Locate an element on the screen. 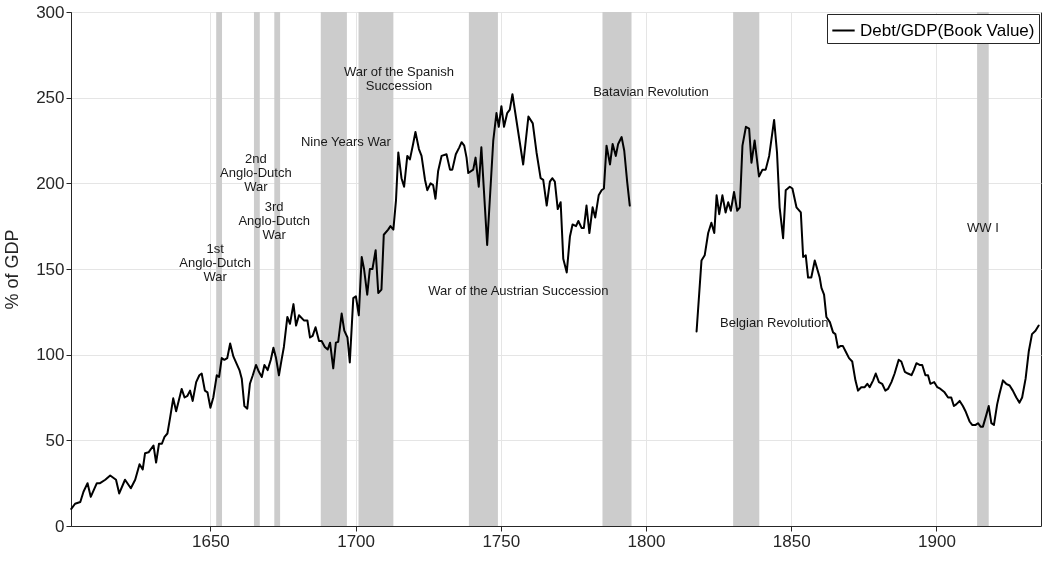  x-tick-label: 1900 is located at coordinates (937, 541).